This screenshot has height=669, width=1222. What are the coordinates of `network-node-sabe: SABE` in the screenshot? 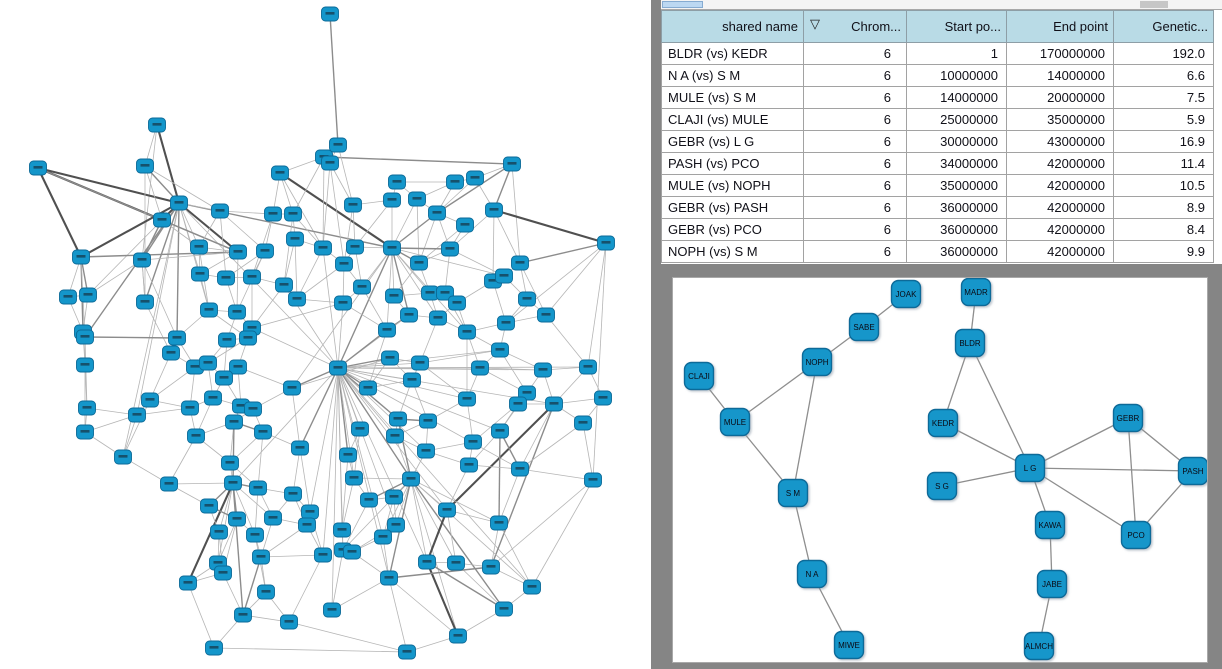 It's located at (864, 327).